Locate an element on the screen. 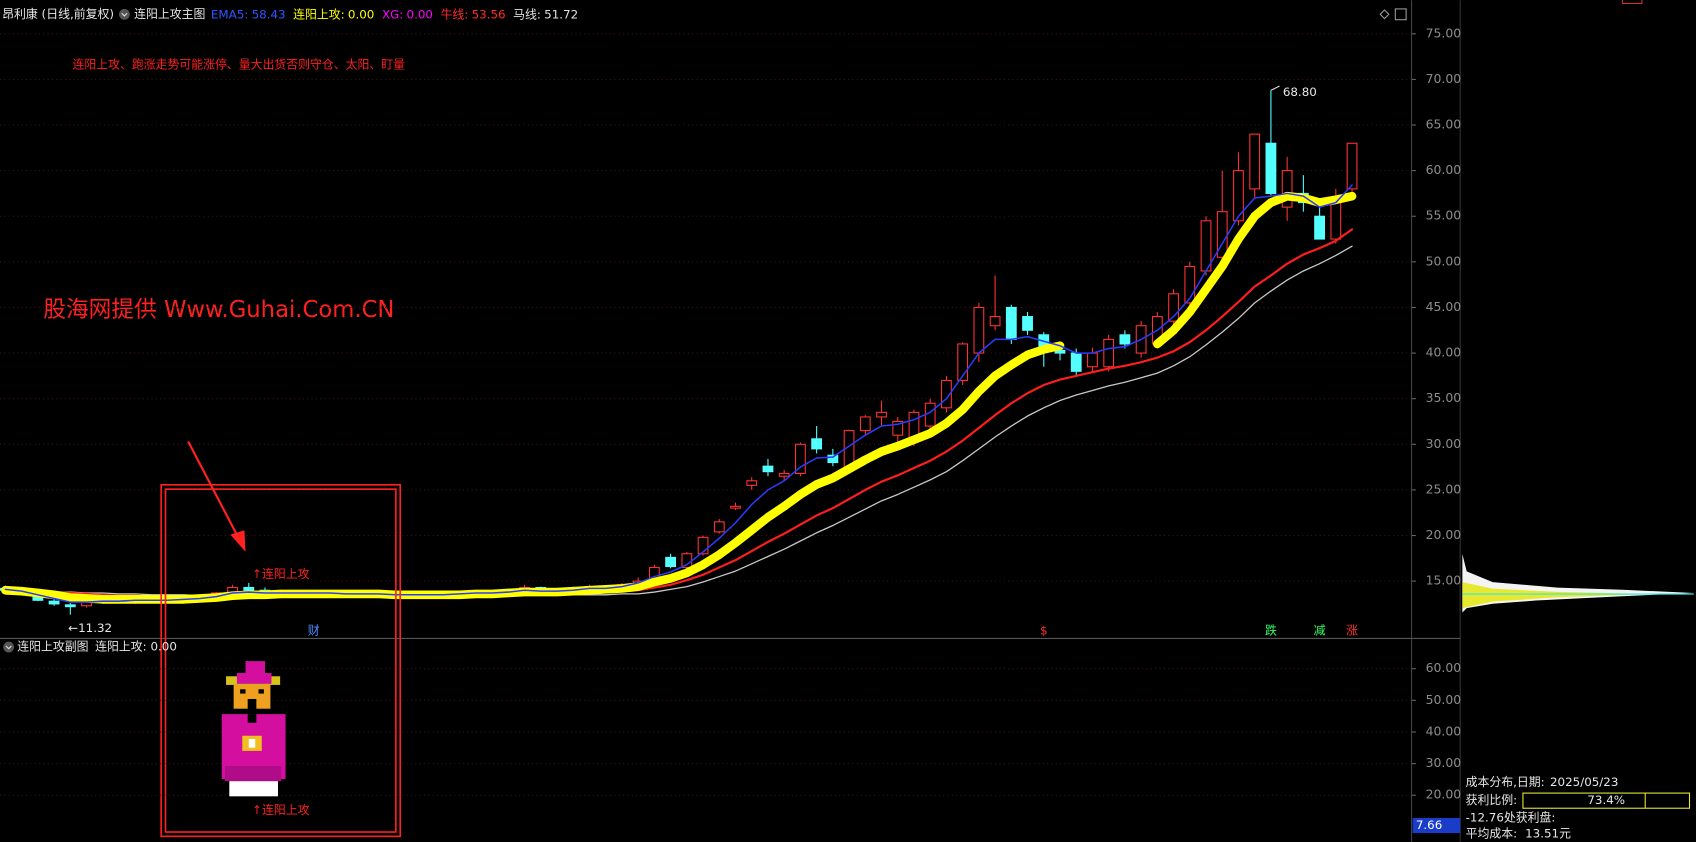 This screenshot has width=1696, height=842. highlight-frame is located at coordinates (281, 661).